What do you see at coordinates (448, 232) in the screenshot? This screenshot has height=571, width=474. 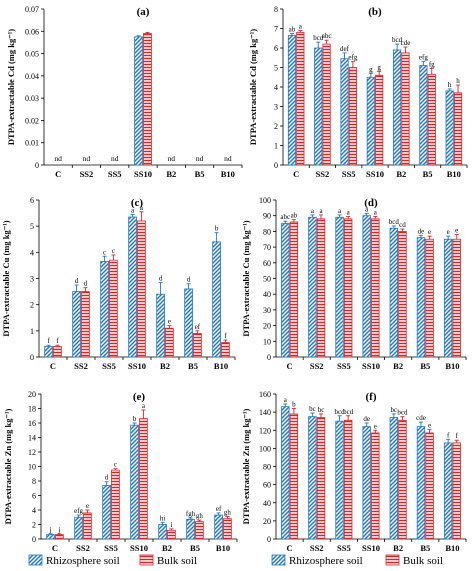 I see `data-label: e` at bounding box center [448, 232].